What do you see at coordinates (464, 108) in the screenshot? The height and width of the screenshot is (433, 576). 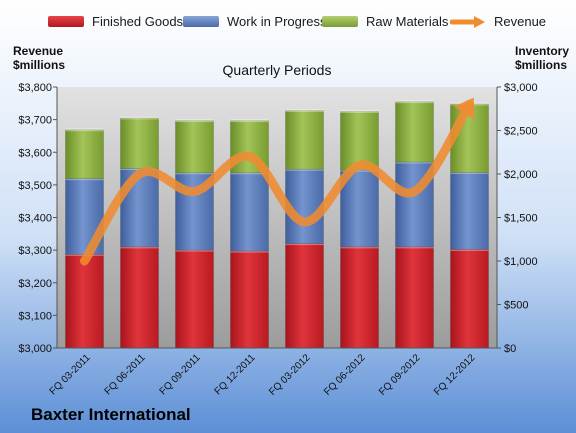 I see `revenue-arrow-head` at bounding box center [464, 108].